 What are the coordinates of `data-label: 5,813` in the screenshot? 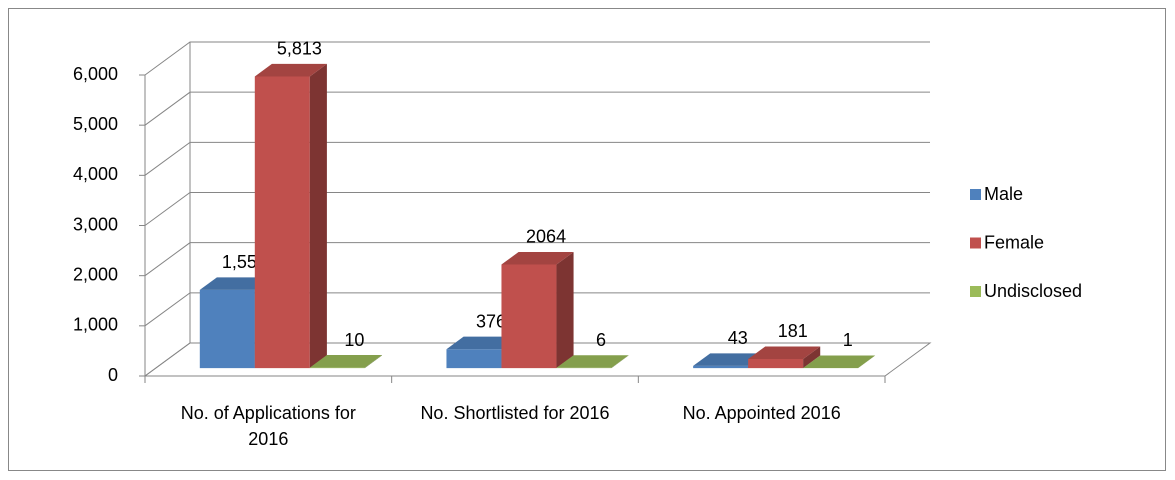 It's located at (299, 49).